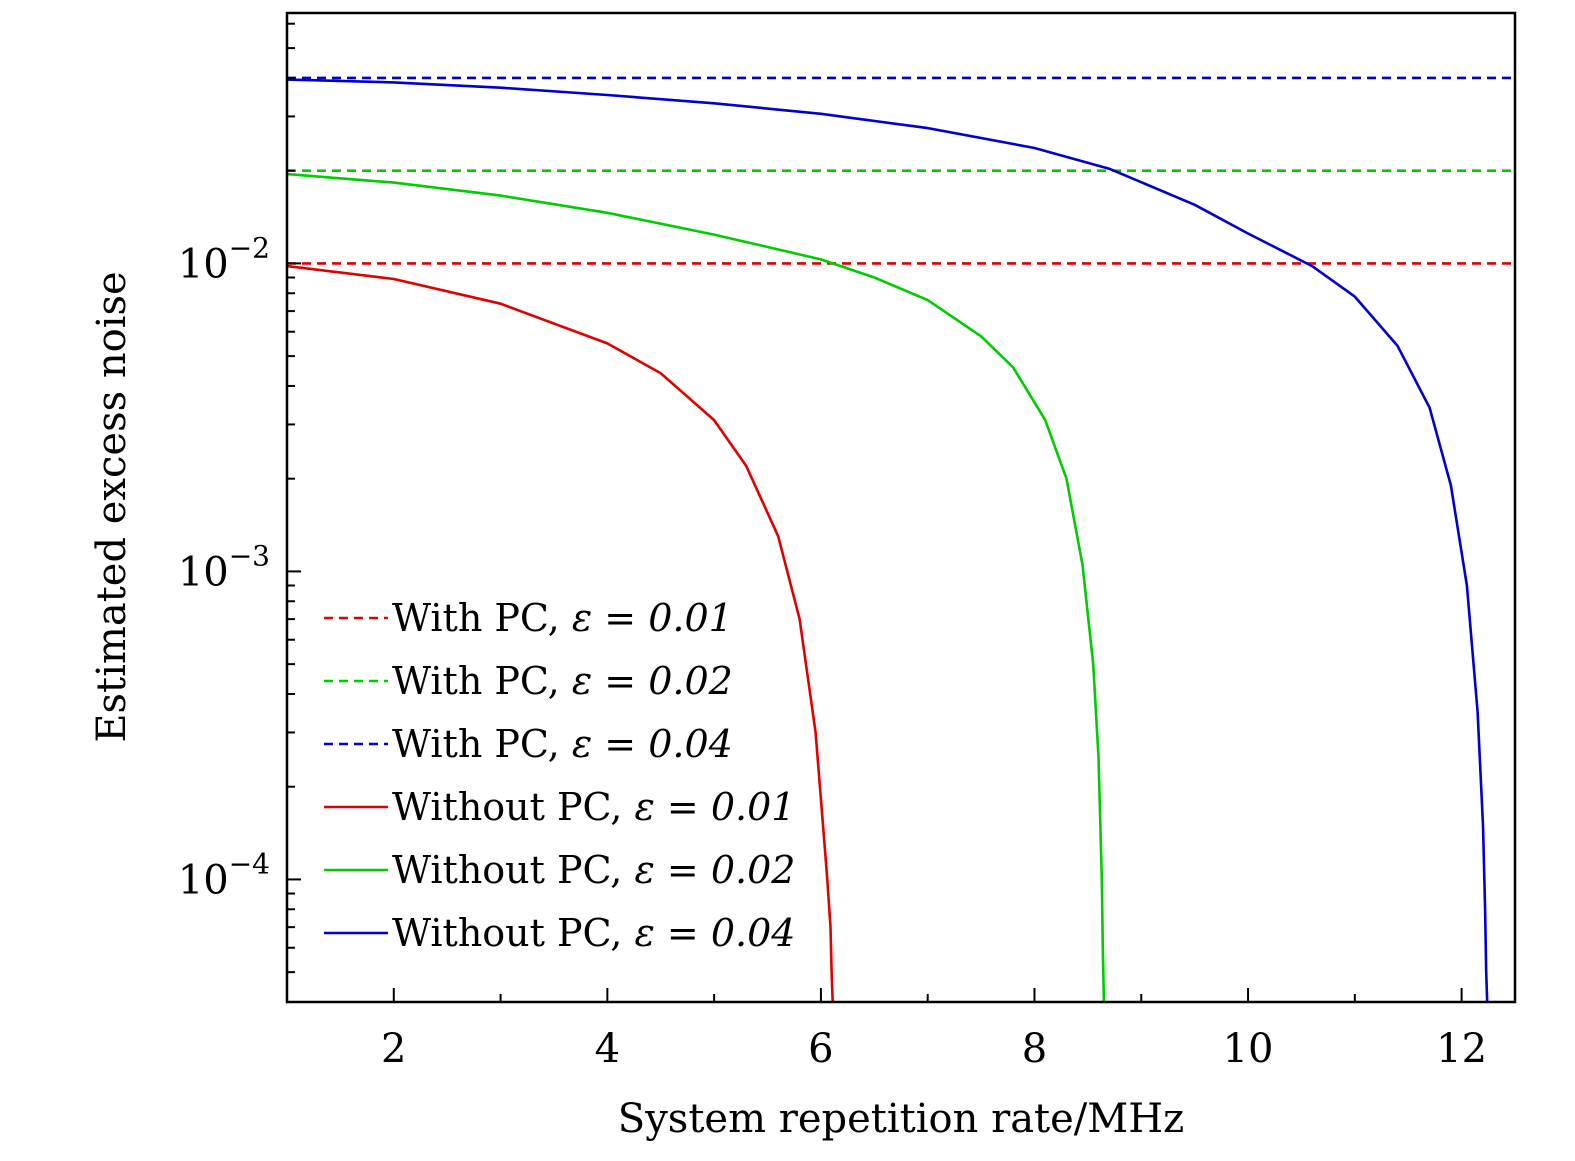 The image size is (1575, 1161). Describe the element at coordinates (224, 259) in the screenshot. I see `y-tick-label: 10⁻²` at that location.